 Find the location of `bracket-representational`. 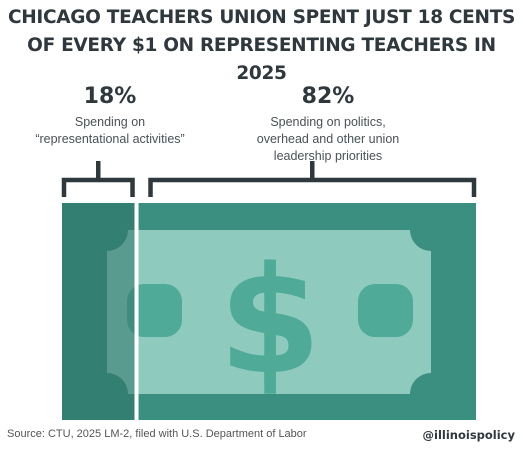

bracket-representational is located at coordinates (98, 179).